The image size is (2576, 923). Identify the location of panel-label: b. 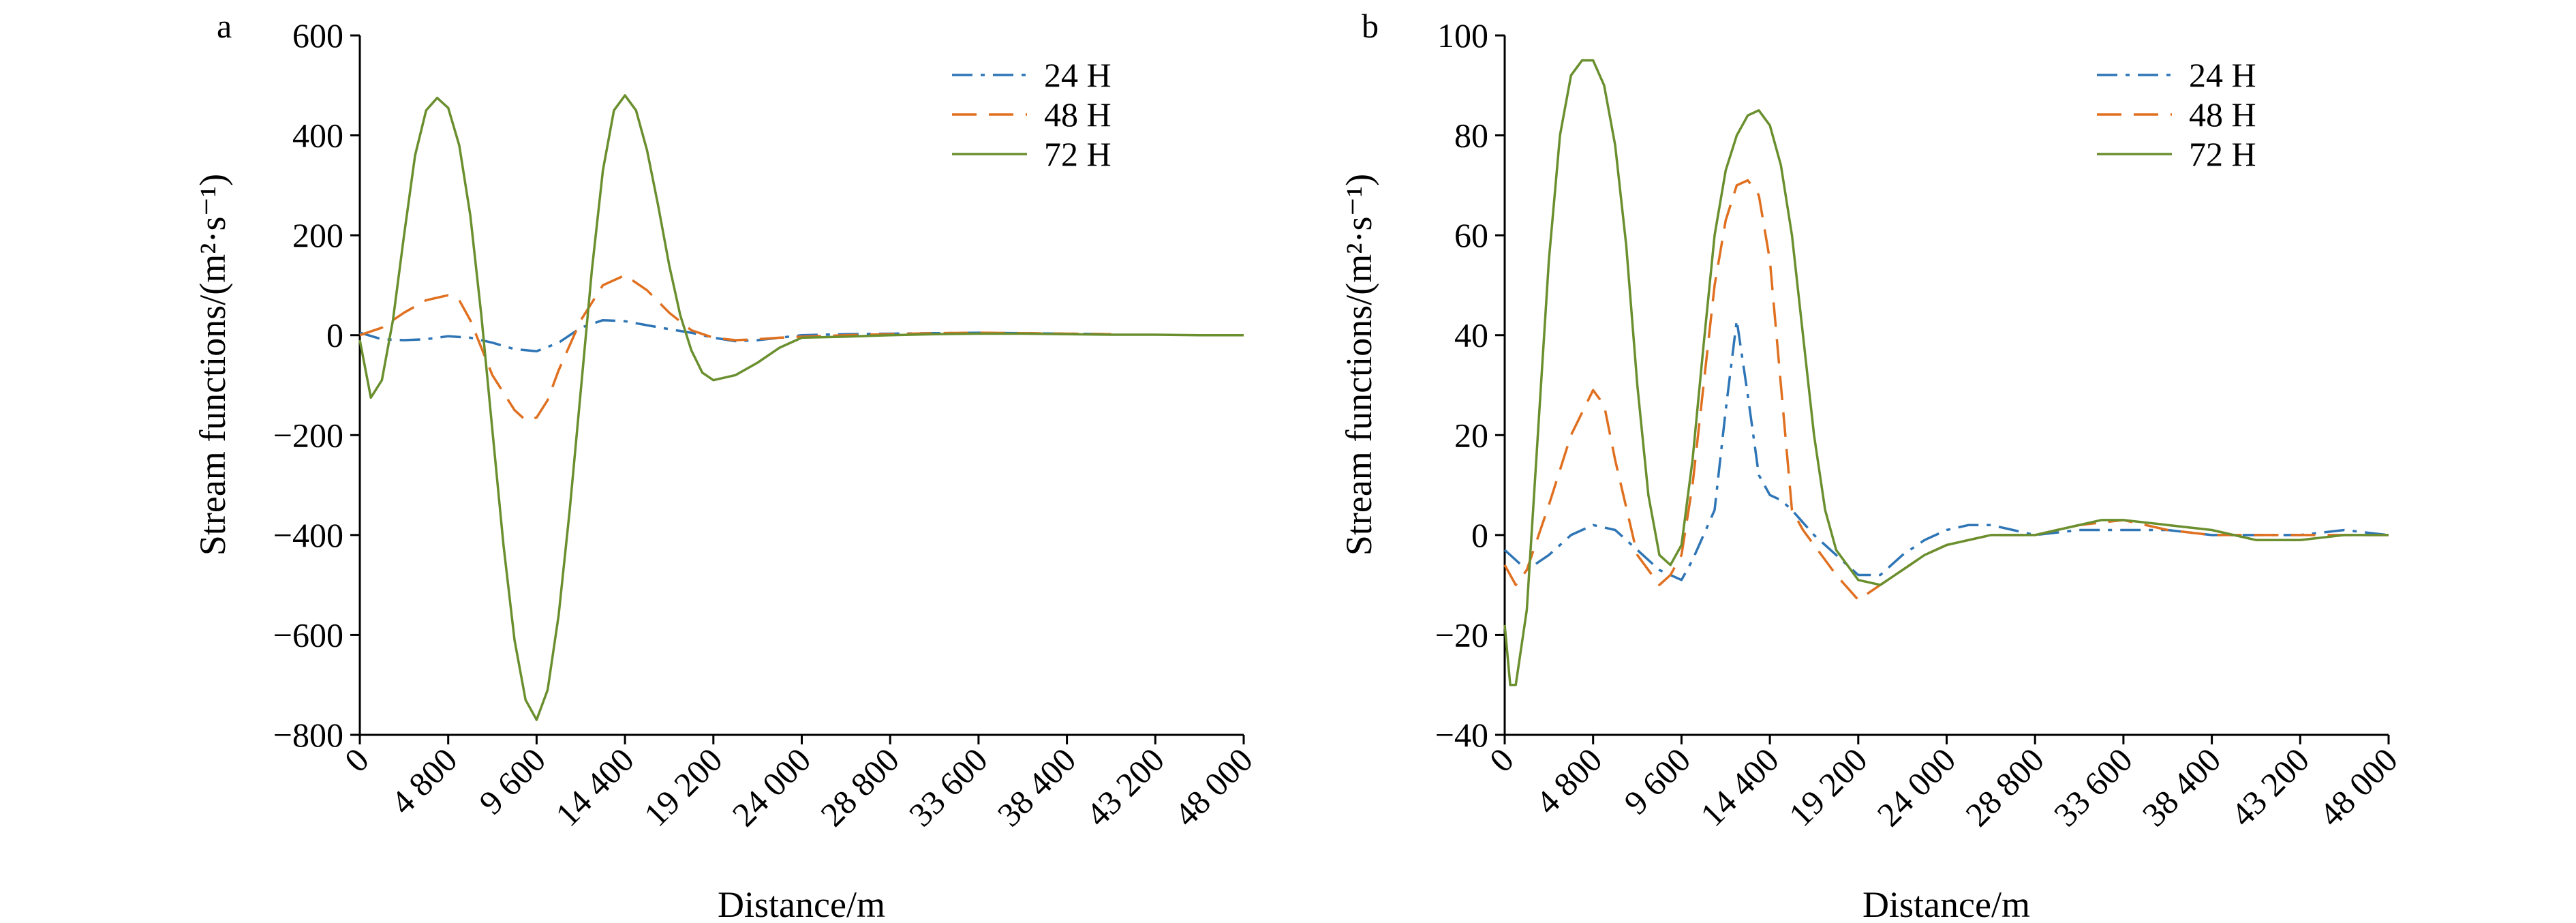
(1370, 26).